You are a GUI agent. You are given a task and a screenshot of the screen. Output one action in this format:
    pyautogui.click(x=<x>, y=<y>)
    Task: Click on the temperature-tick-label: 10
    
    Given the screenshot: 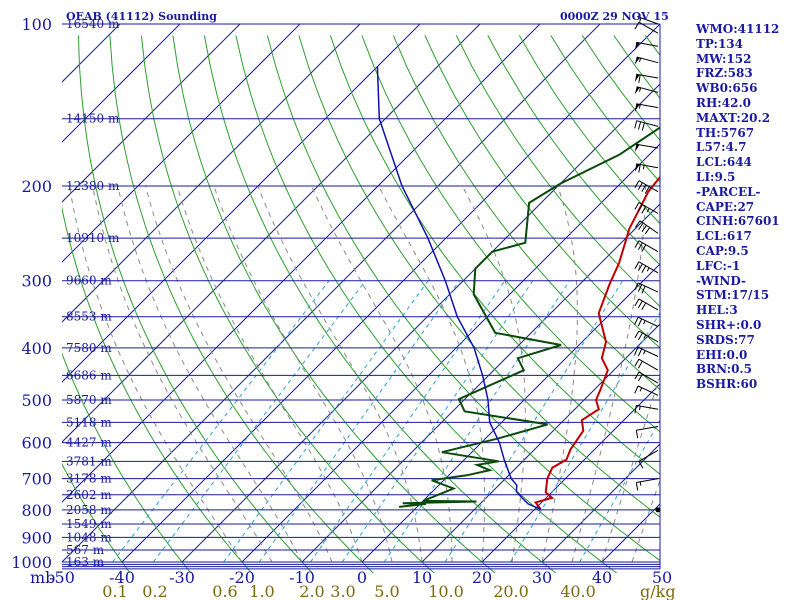 What is the action you would take?
    pyautogui.click(x=422, y=577)
    